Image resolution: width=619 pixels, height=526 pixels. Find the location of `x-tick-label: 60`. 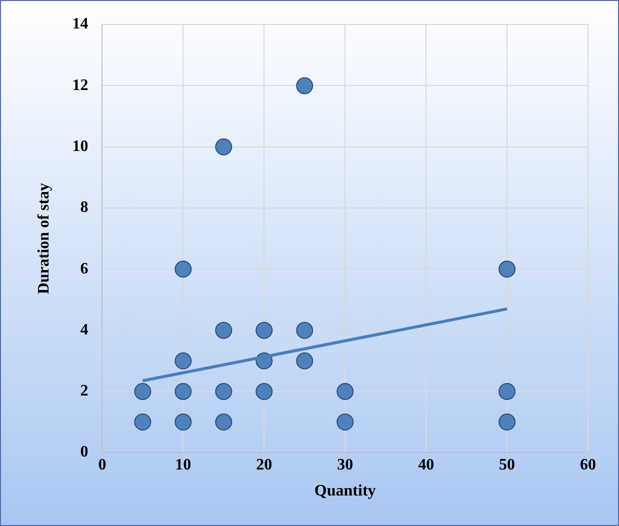

x-tick-label: 60 is located at coordinates (588, 465).